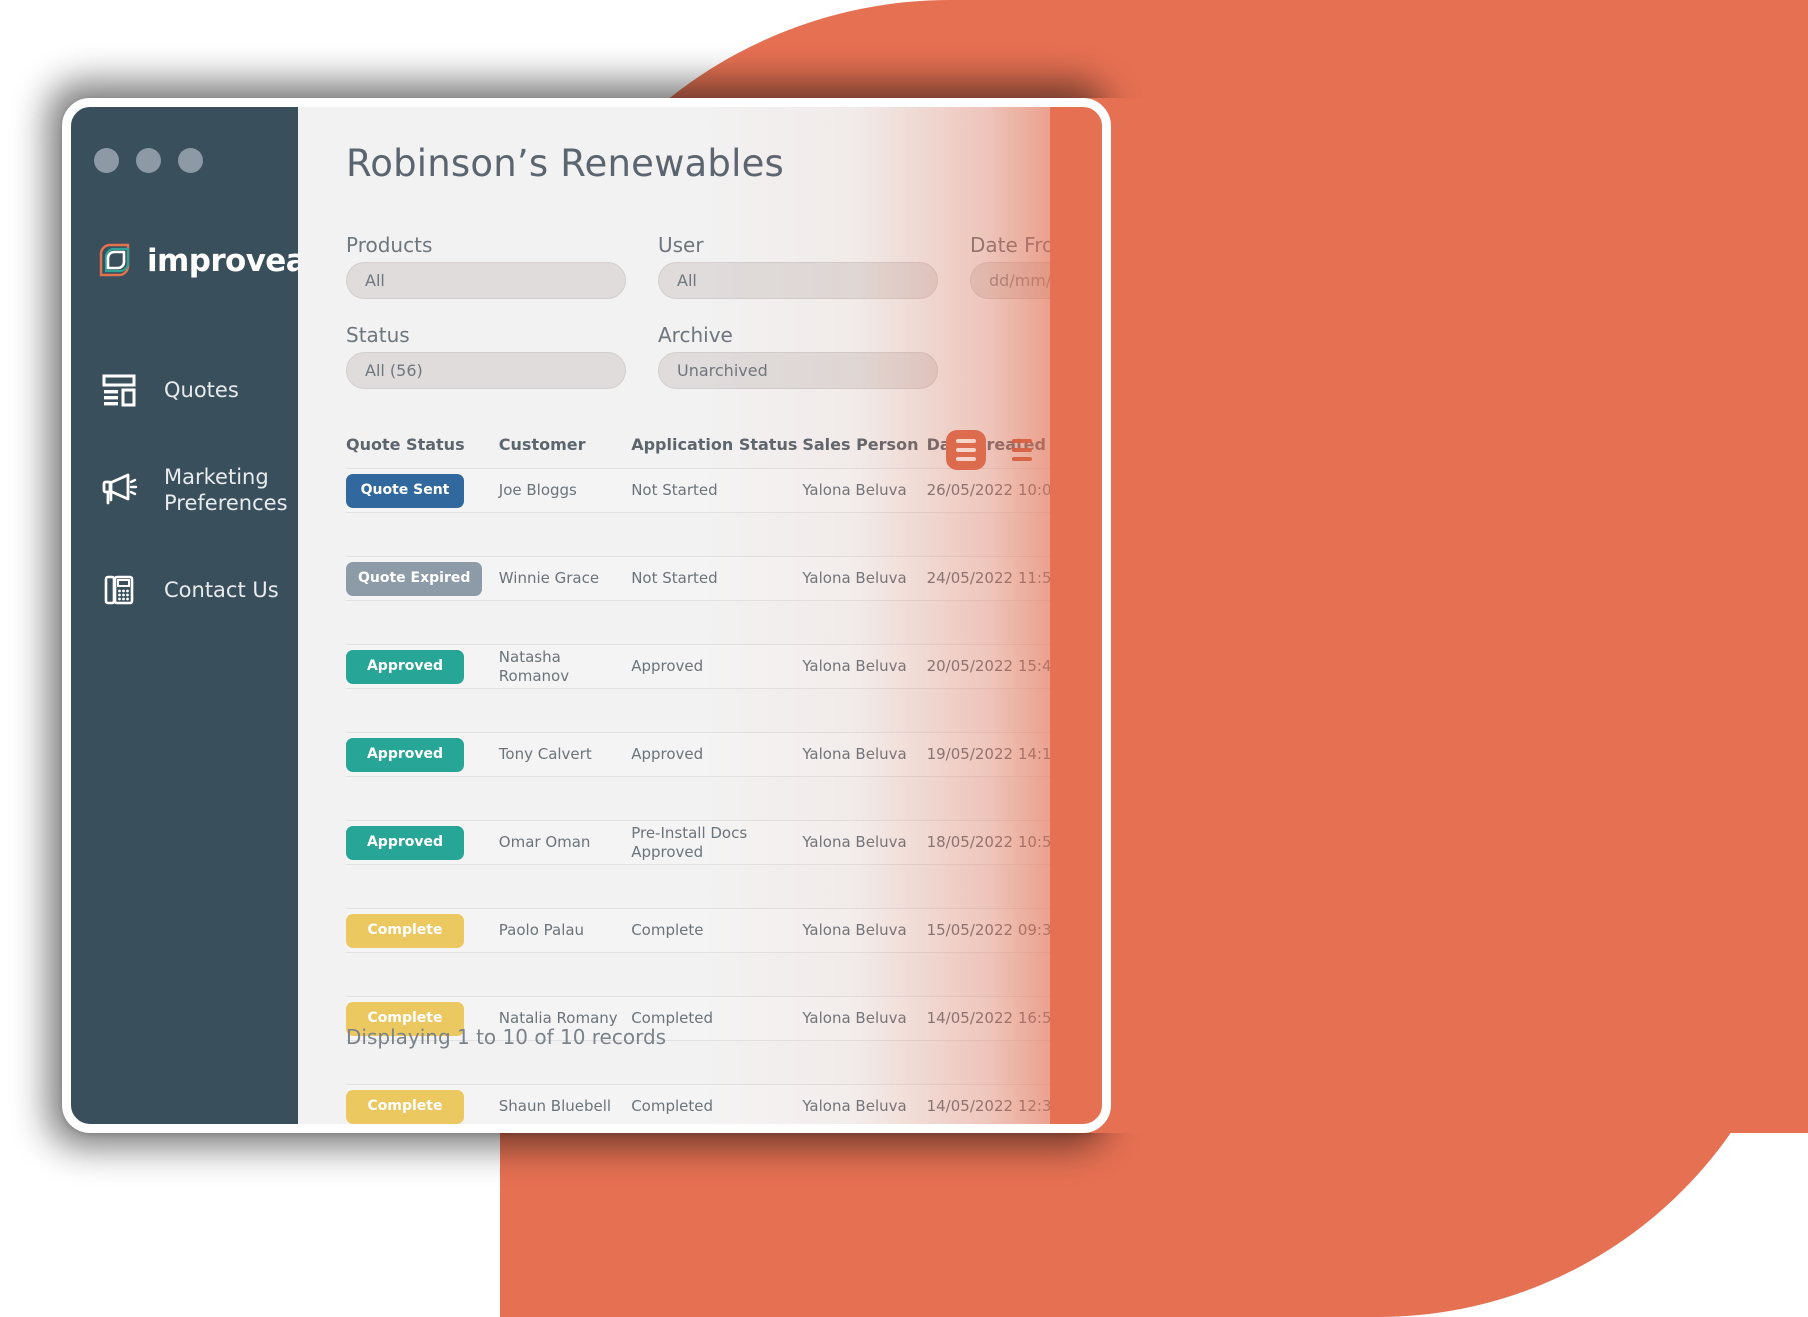 This screenshot has width=1808, height=1317. I want to click on table-footer: Displaying 1 to 10 of 10 records 1, so click(728, 1037).